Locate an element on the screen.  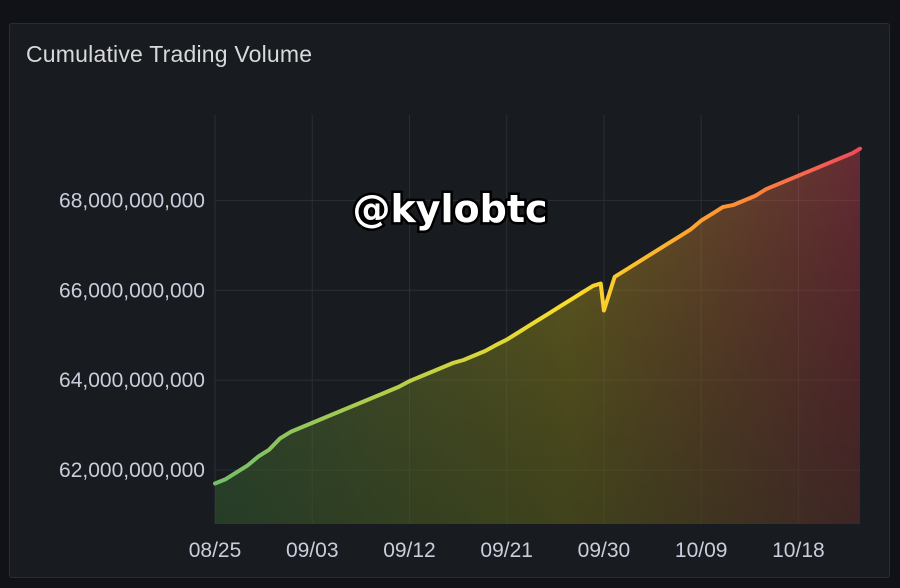
y-tick-label: 64,000,000,000 is located at coordinates (132, 380).